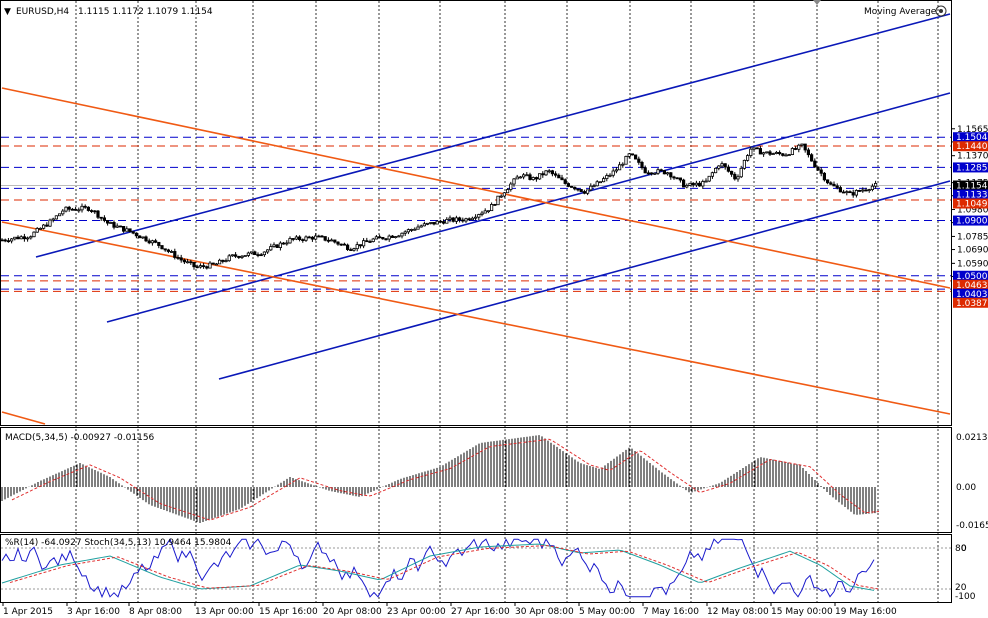 The image size is (988, 618). Describe the element at coordinates (941, 11) in the screenshot. I see `settings-gear-icon` at that location.